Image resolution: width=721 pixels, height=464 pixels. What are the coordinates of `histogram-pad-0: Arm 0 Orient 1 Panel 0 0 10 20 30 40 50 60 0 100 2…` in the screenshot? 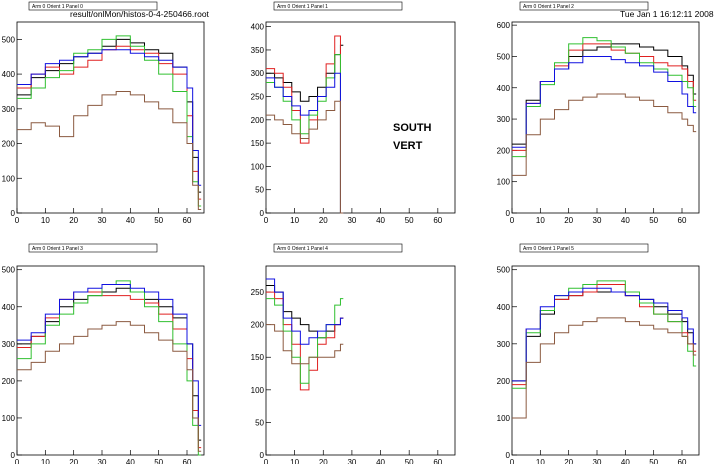 It's located at (103, 113).